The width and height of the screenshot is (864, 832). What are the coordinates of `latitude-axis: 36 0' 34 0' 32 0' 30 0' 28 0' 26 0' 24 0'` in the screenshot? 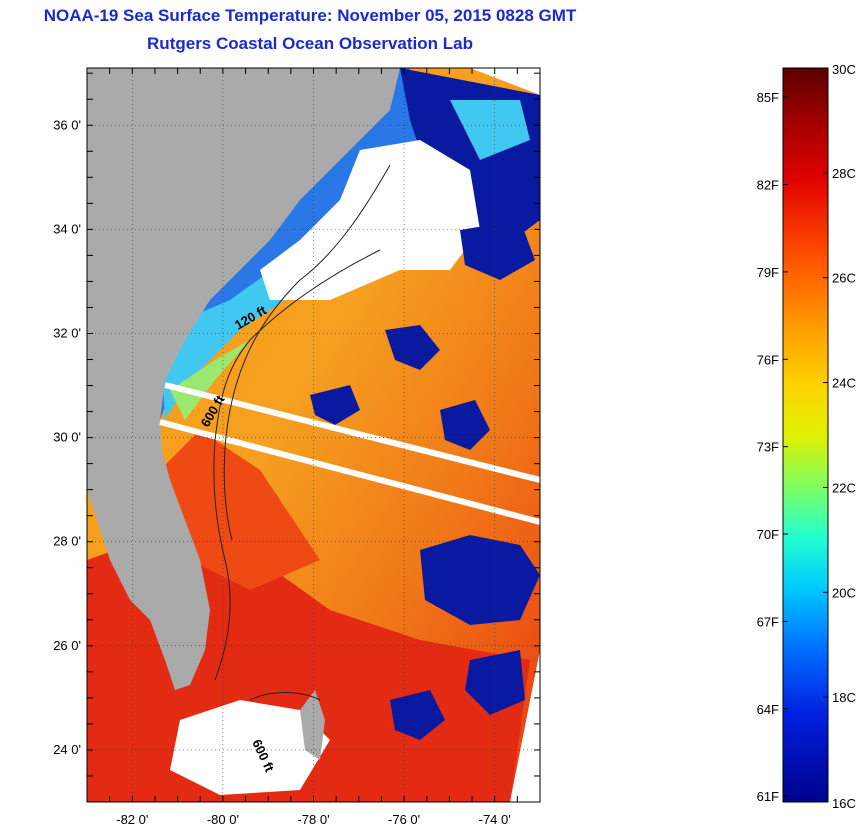 It's located at (67, 437).